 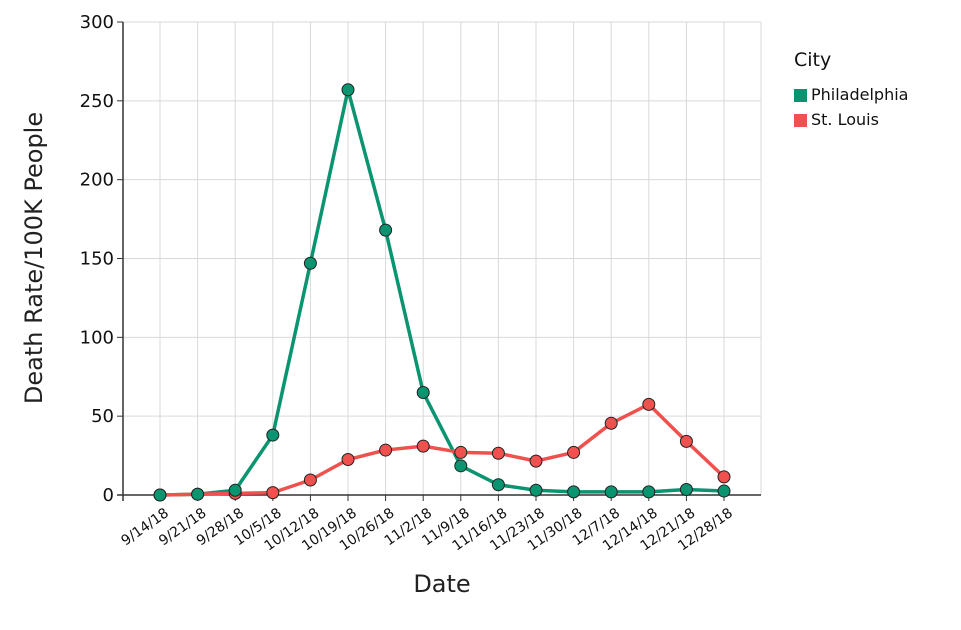 I want to click on legend-label: Philadelphia, so click(x=859, y=94).